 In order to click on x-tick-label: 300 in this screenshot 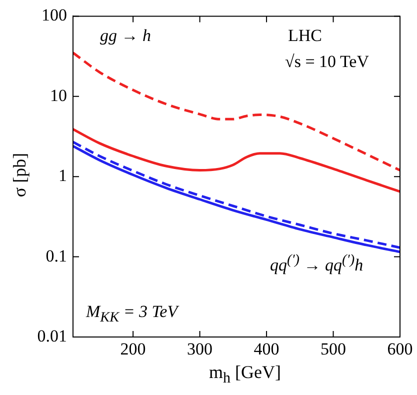, I will do `click(200, 349)`.